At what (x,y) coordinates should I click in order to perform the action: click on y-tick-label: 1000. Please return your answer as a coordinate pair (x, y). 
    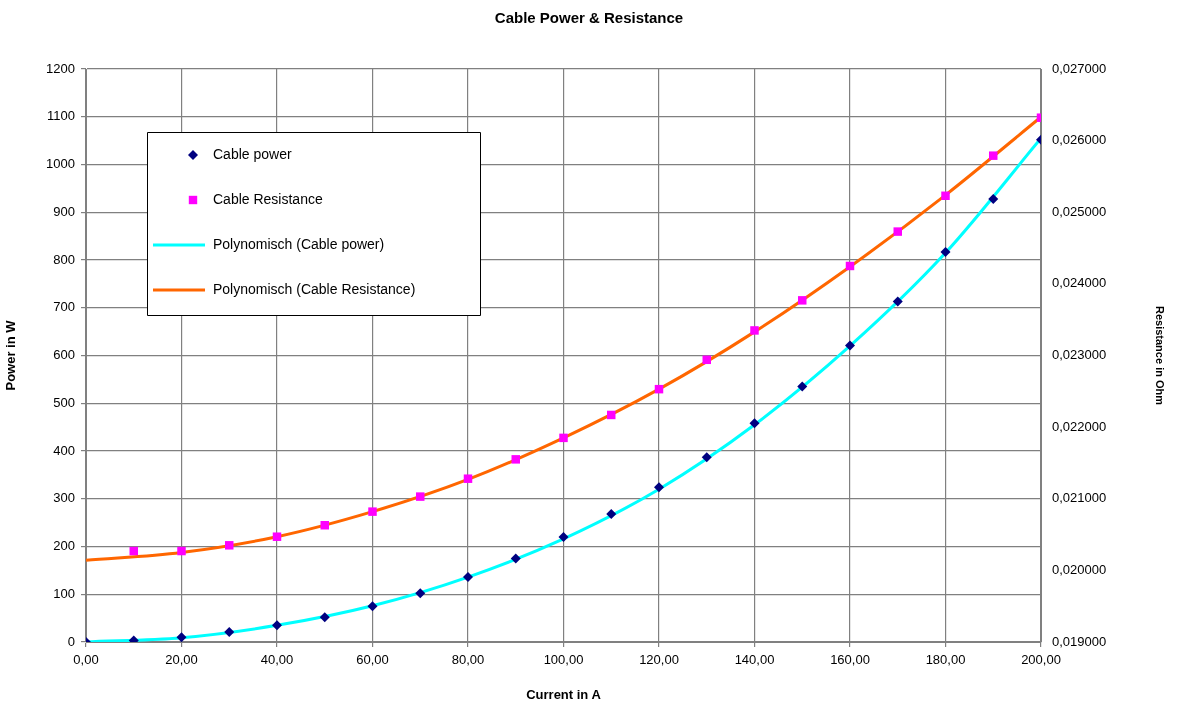
    Looking at the image, I should click on (60, 164).